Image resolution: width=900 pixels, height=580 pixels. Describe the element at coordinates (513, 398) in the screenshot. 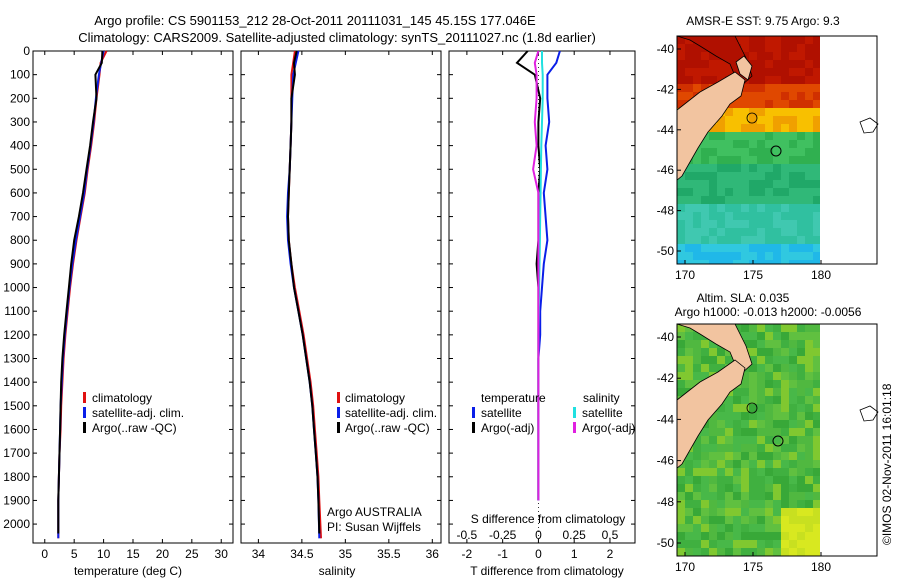

I see `legend-title-temperature: temperature` at that location.